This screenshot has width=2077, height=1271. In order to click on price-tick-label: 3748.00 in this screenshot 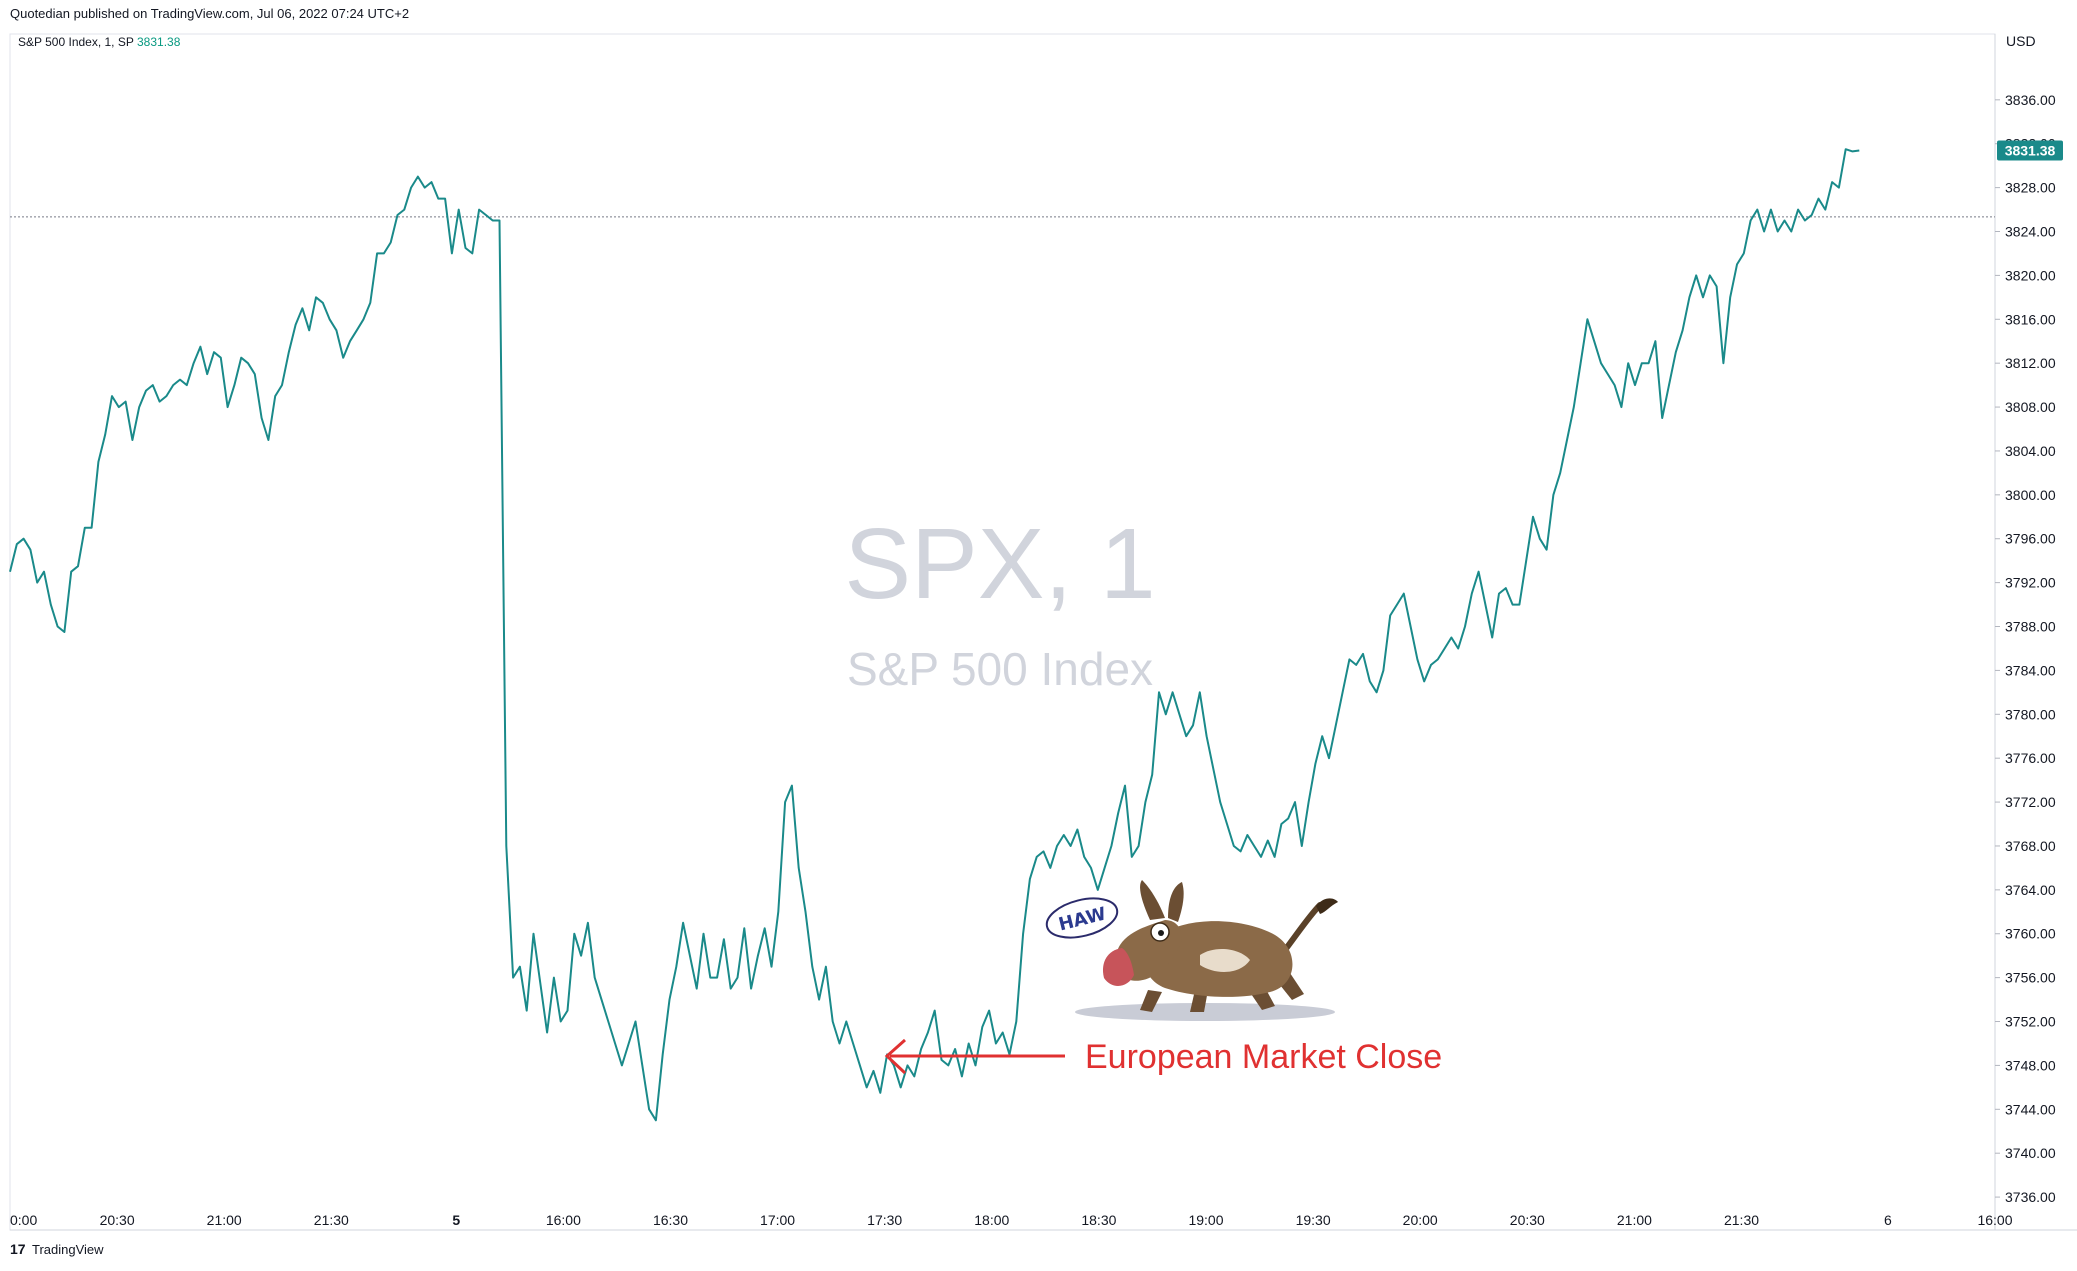, I will do `click(2030, 1065)`.